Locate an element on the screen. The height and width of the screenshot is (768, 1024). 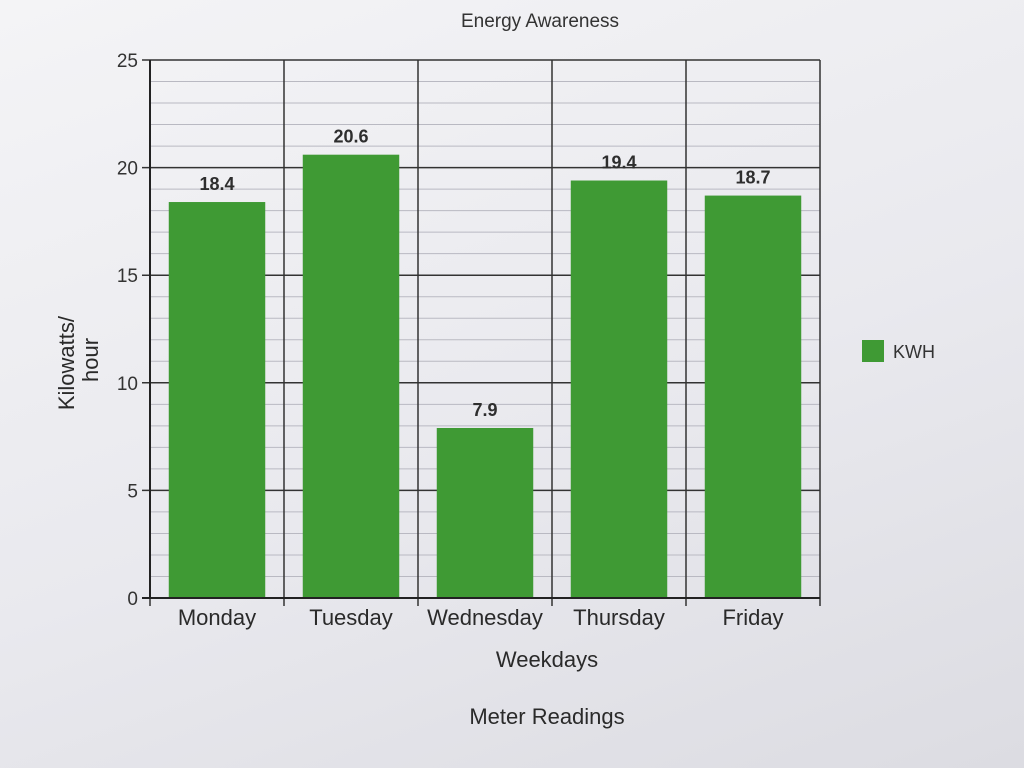
bar-monday is located at coordinates (217, 400).